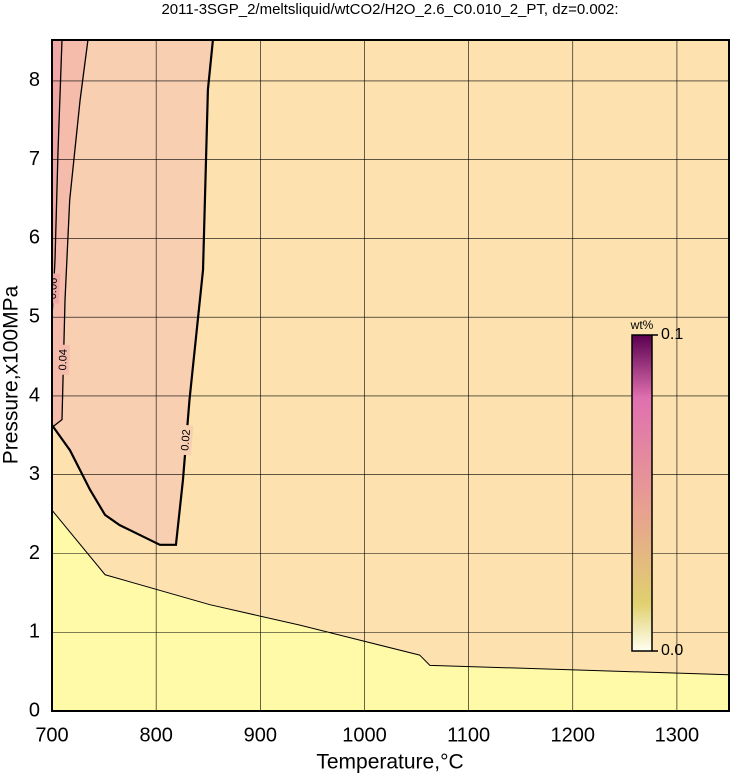  What do you see at coordinates (389, 762) in the screenshot?
I see `x-axis-label: Temperature,°C` at bounding box center [389, 762].